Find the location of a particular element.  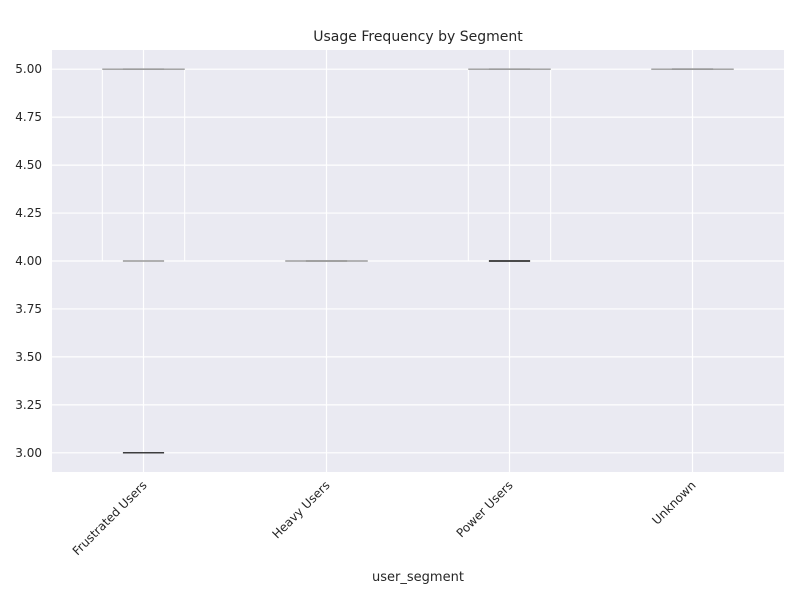

y-tick-label: 5.00 is located at coordinates (28, 69).